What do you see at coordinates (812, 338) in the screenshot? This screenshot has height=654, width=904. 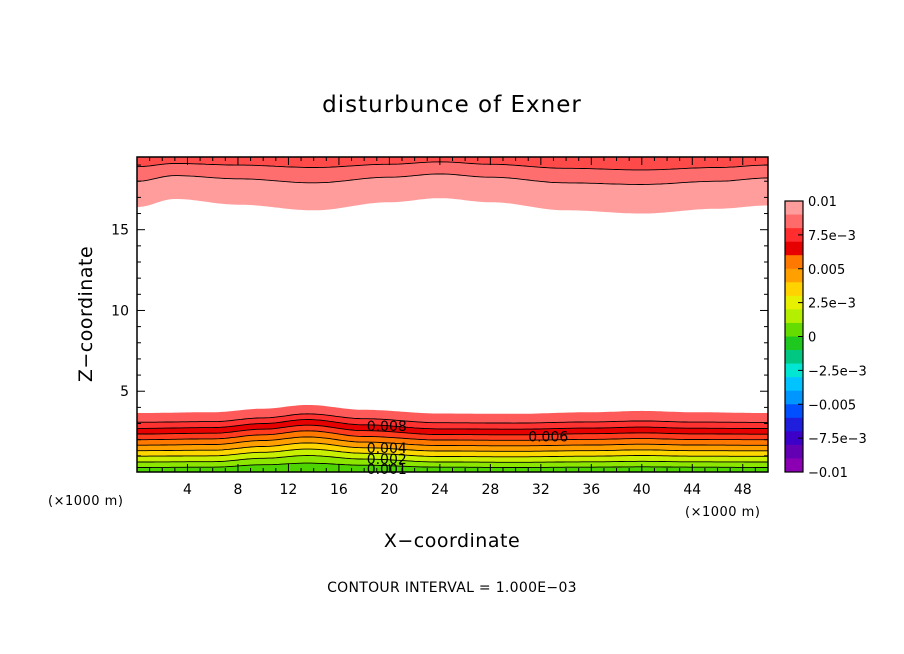 I see `colorbar-label: 0` at bounding box center [812, 338].